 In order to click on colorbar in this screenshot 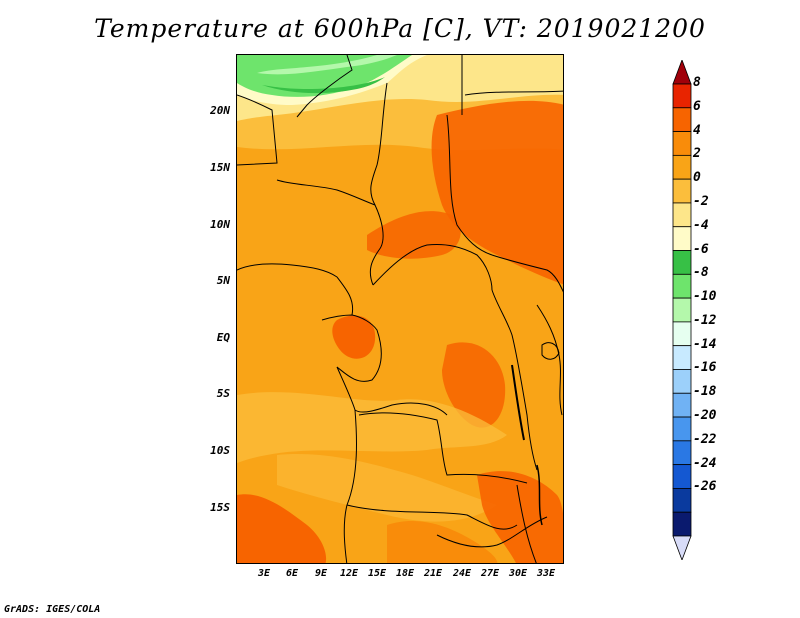, I will do `click(682, 310)`.